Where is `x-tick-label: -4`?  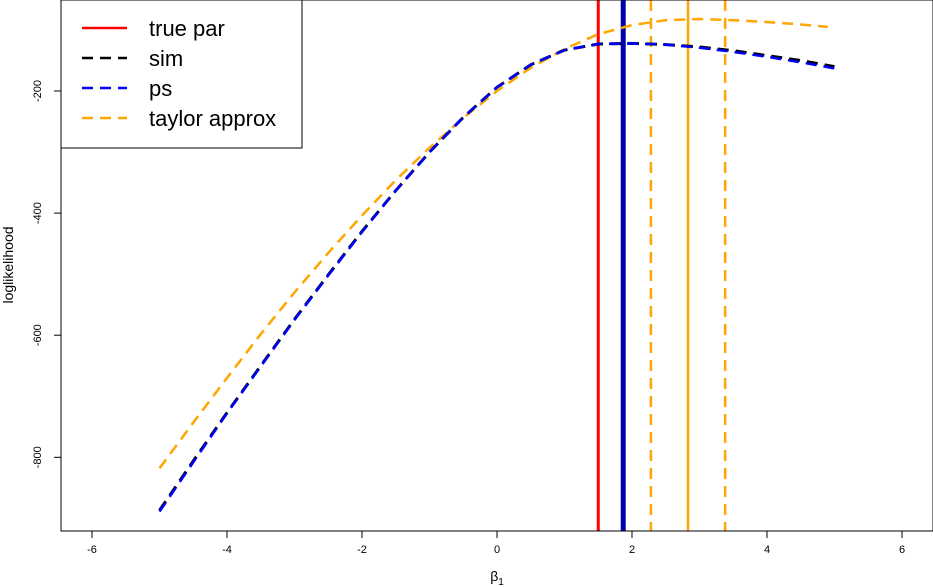 x-tick-label: -4 is located at coordinates (227, 550).